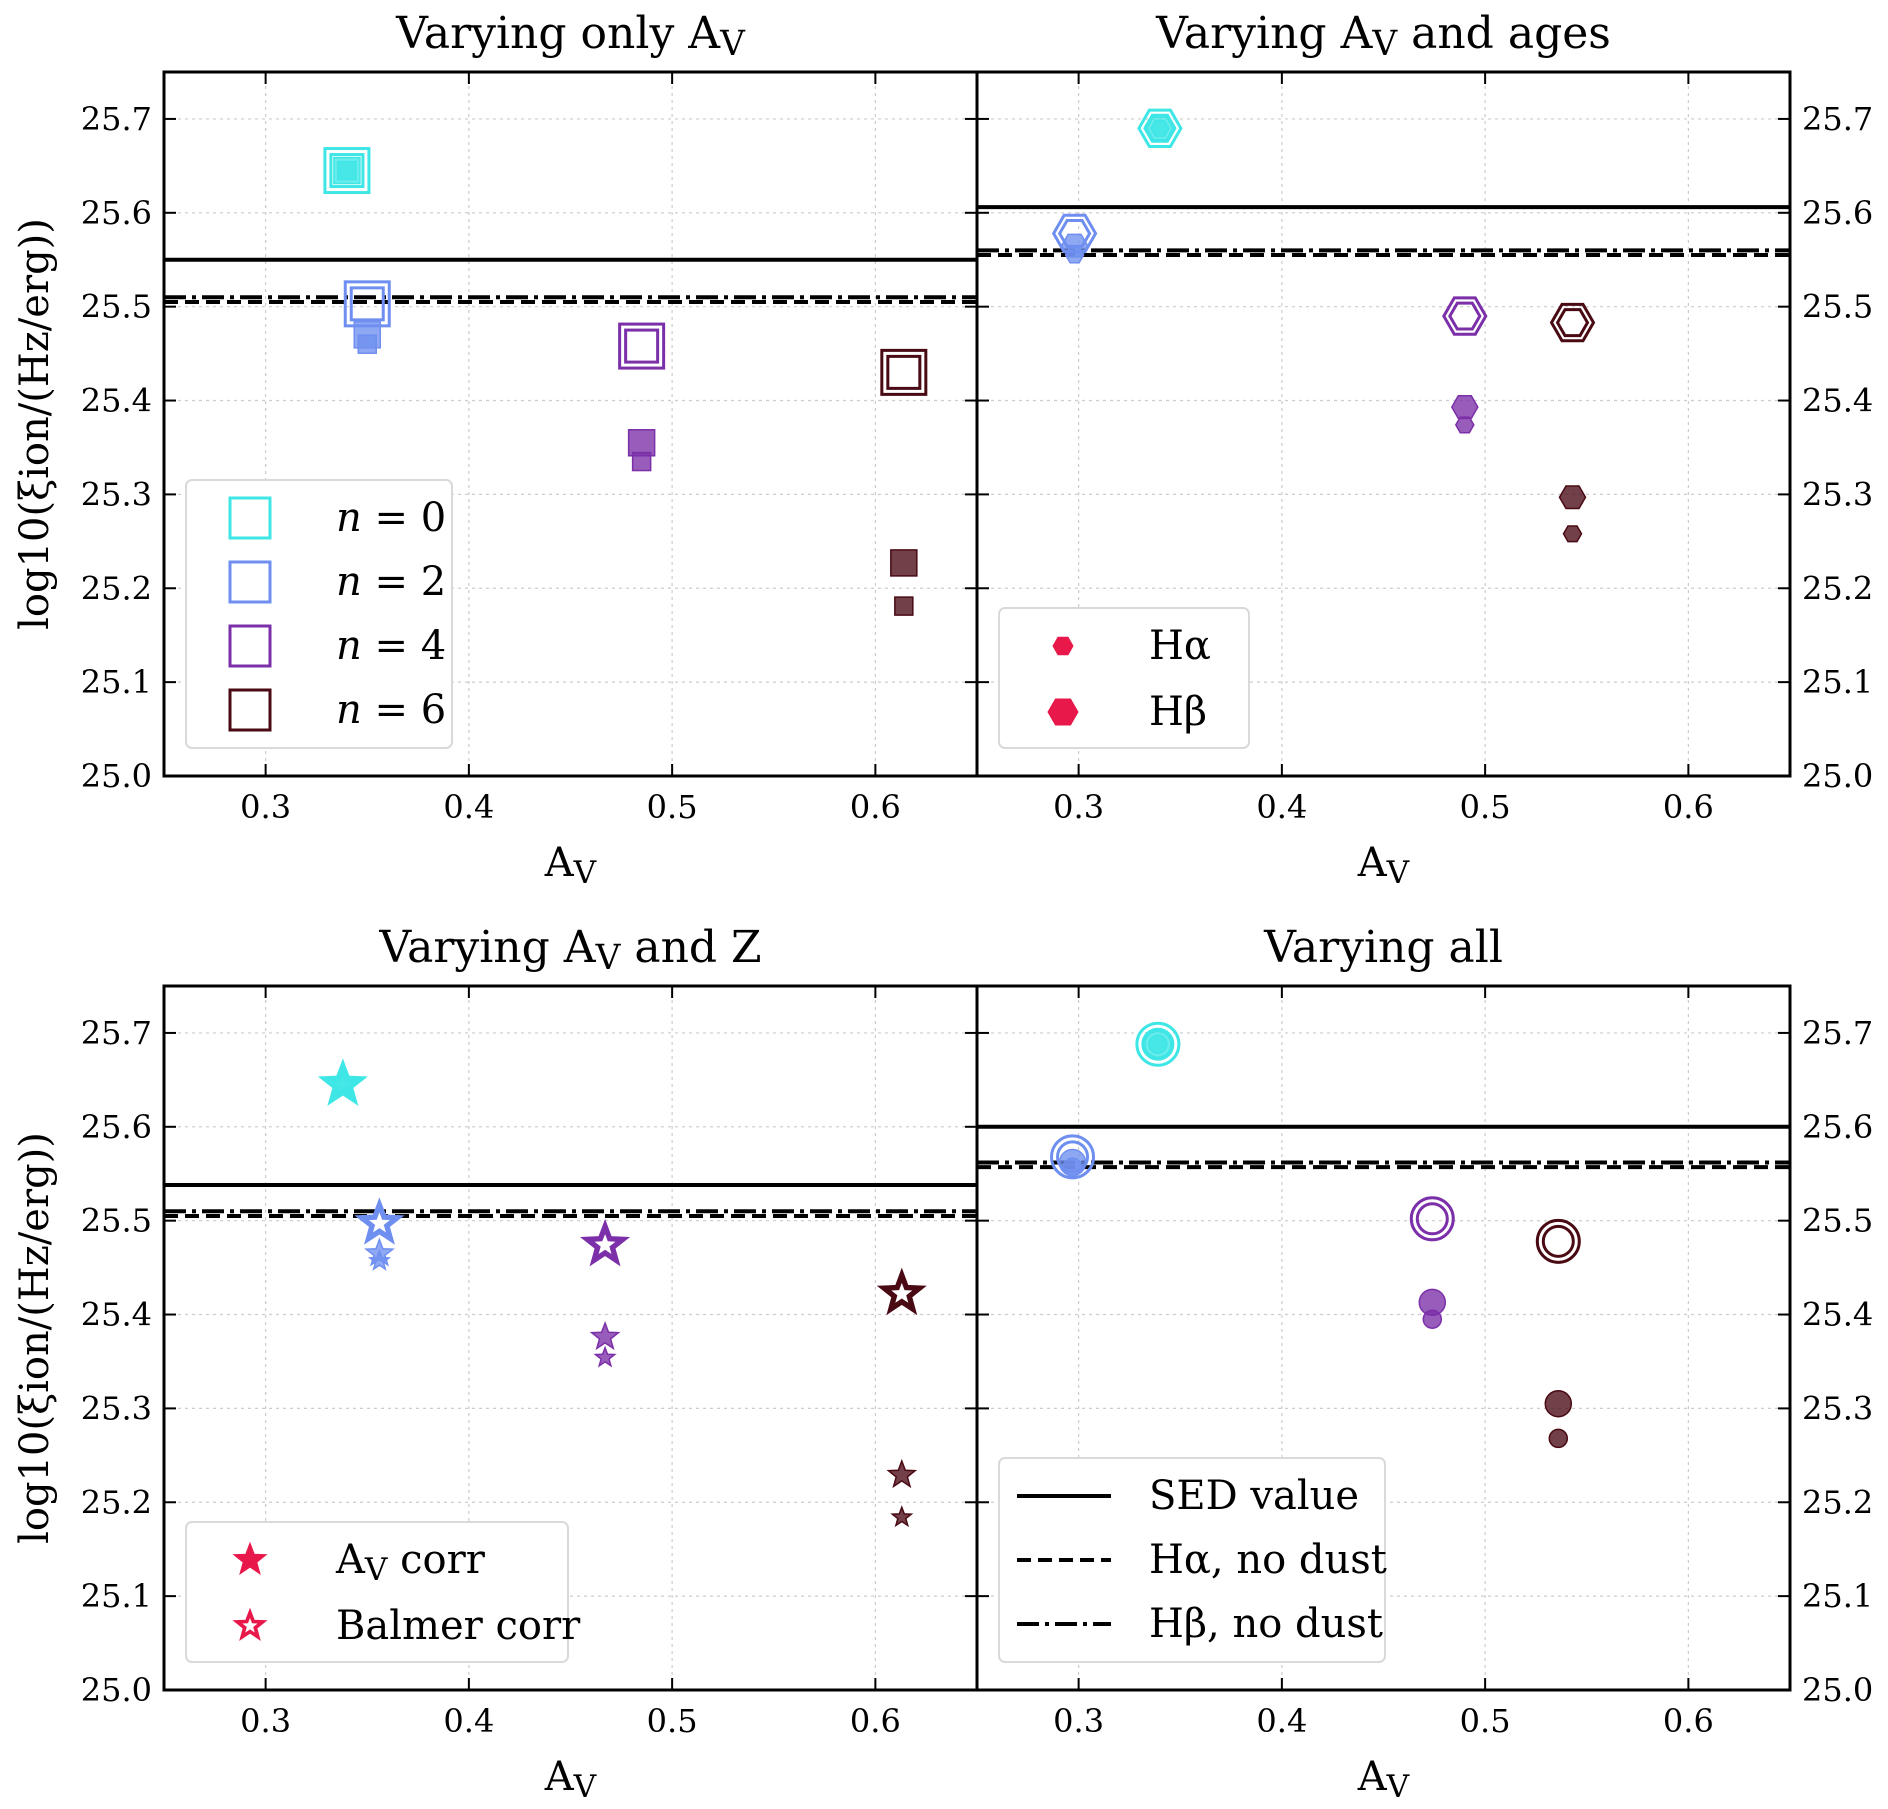 This screenshot has height=1809, width=1888. I want to click on panel-title: Varying all, so click(1383, 947).